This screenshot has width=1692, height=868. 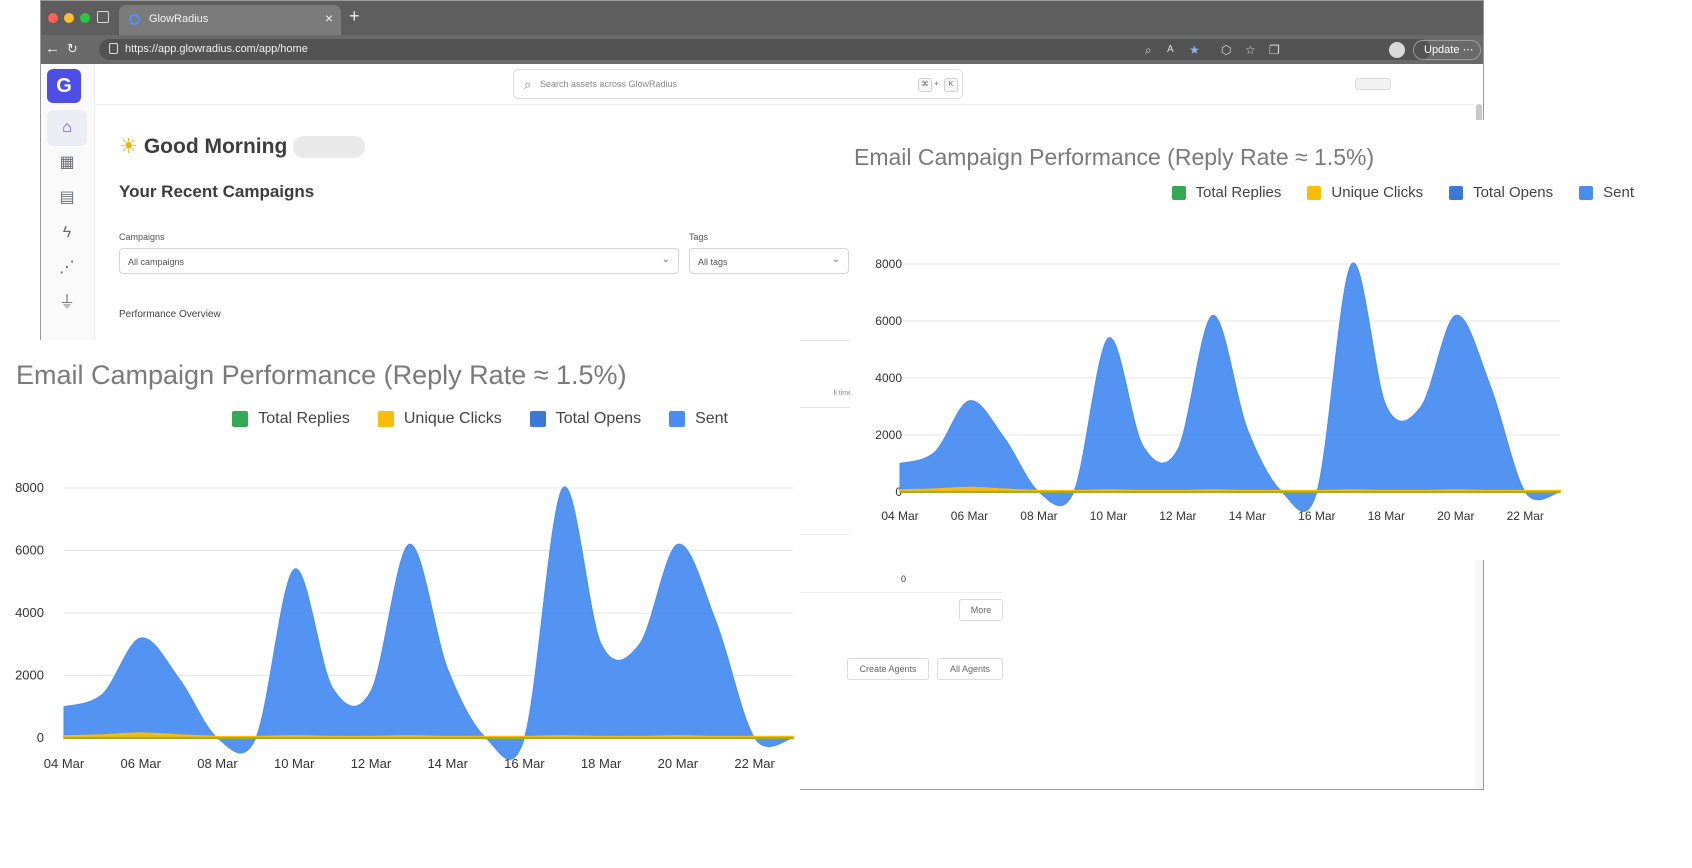 What do you see at coordinates (936, 83) in the screenshot?
I see `shortcut-plus: +` at bounding box center [936, 83].